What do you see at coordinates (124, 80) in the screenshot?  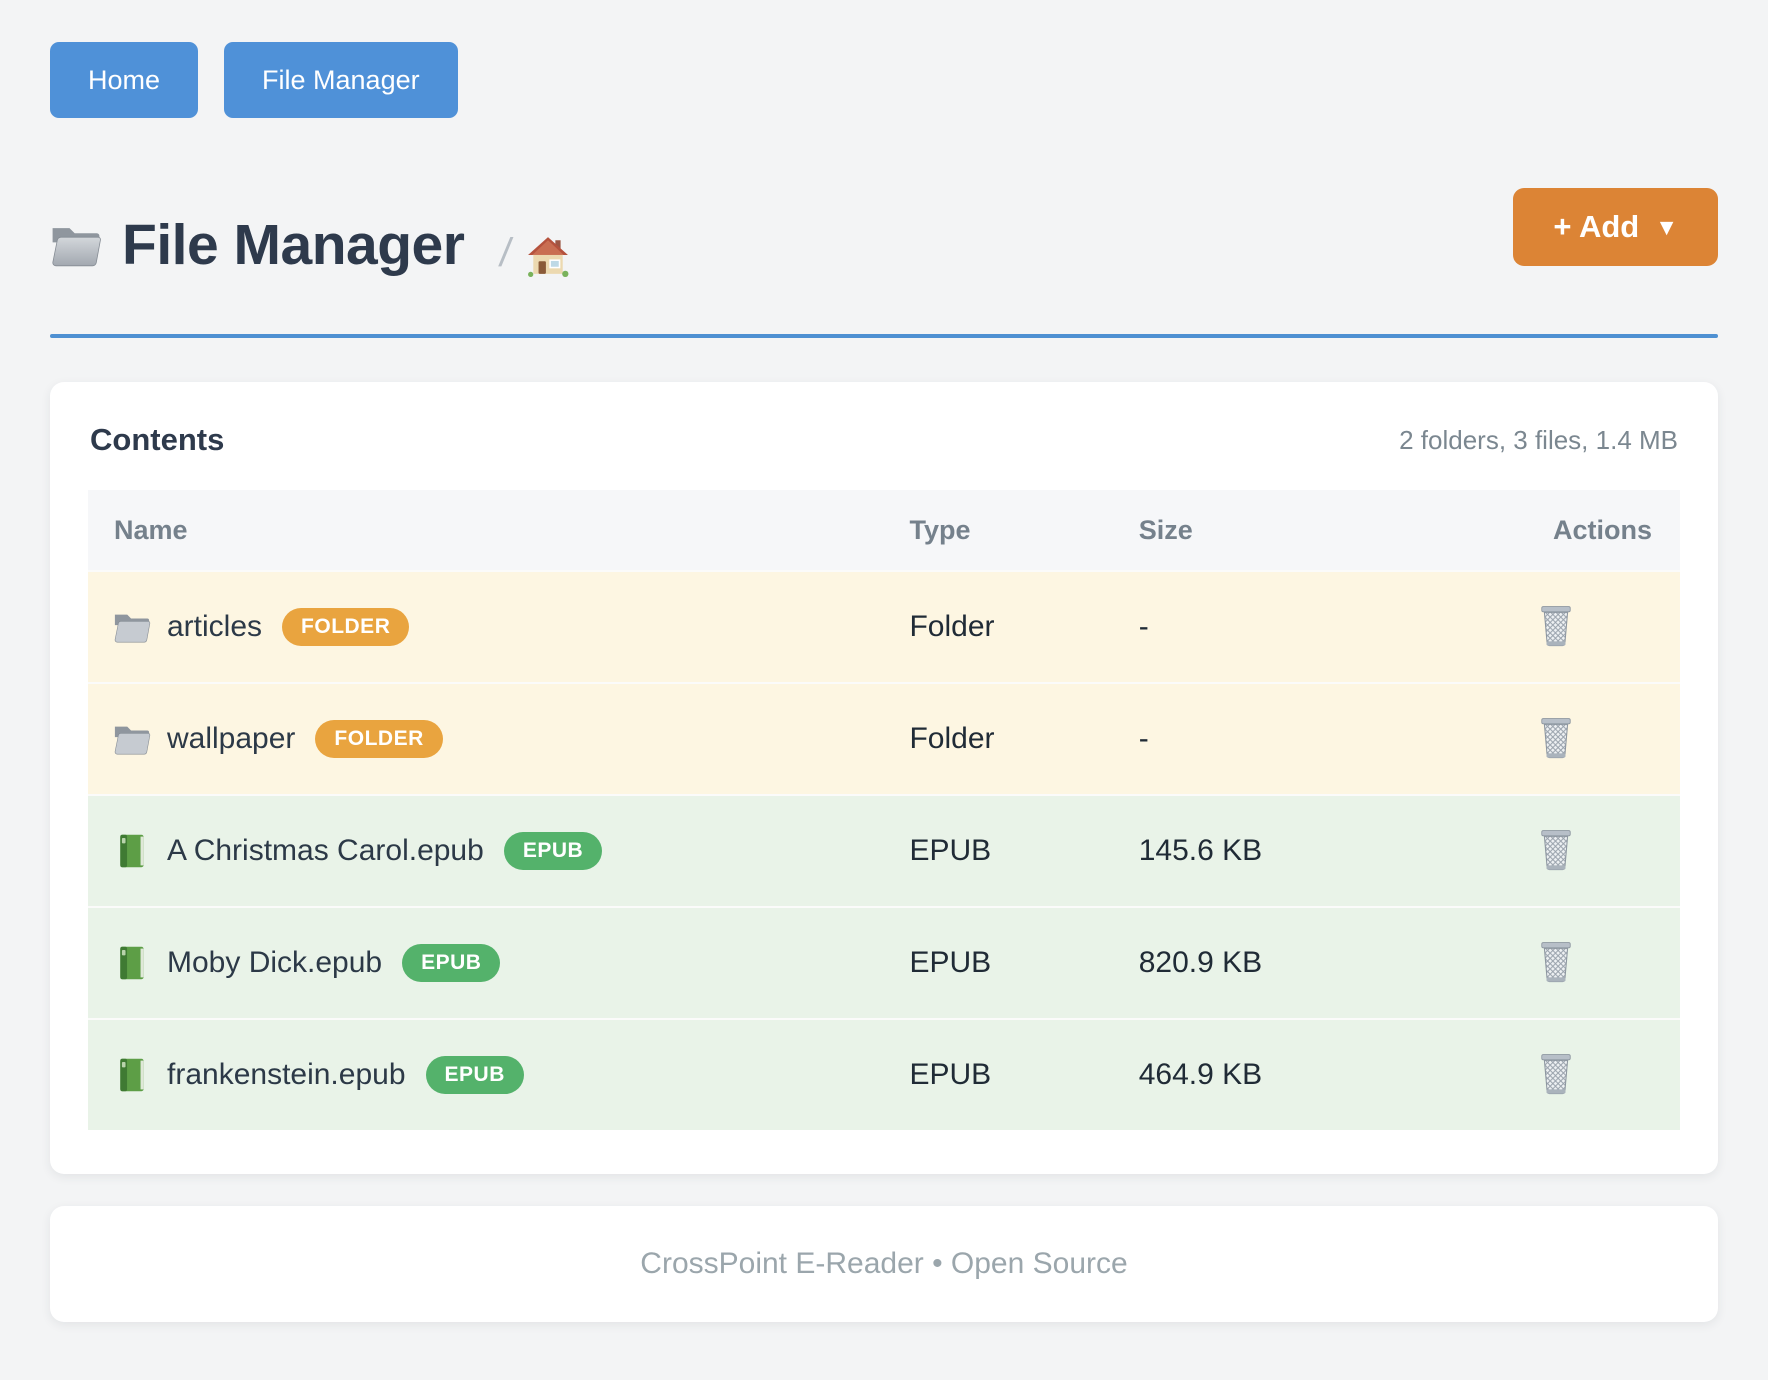 I see `nav-home-button: Home` at bounding box center [124, 80].